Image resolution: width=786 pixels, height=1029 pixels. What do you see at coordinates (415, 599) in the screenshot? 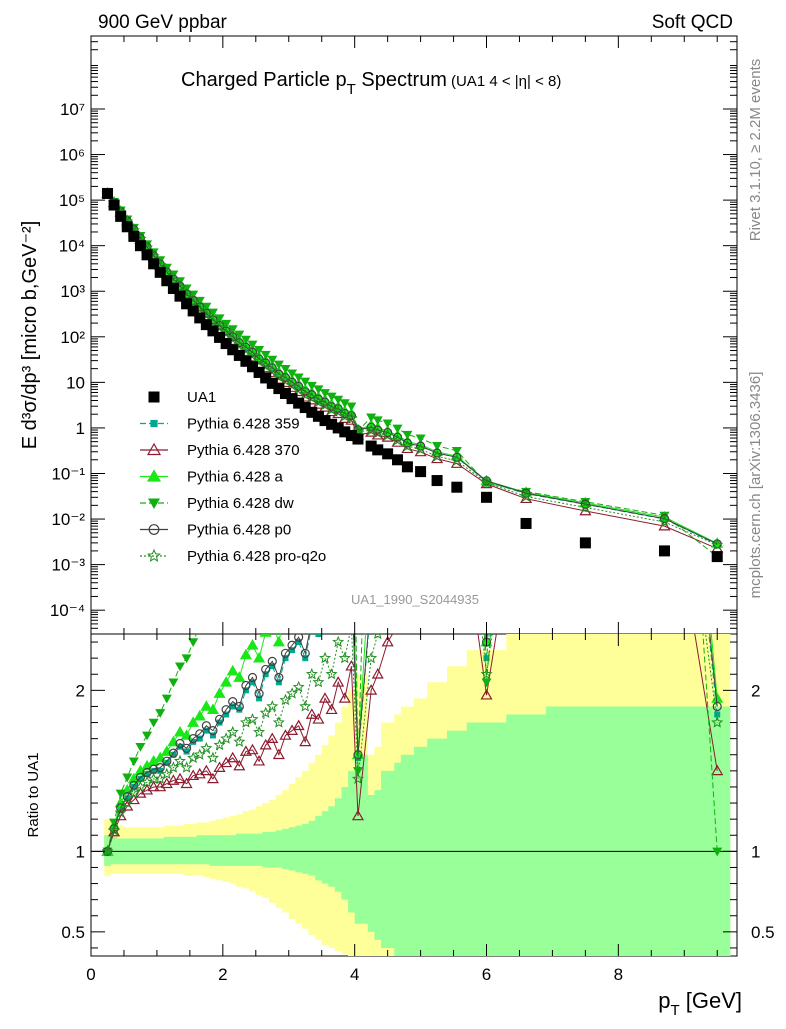
I see `analysis-watermark: UA1_1990_S2044935` at bounding box center [415, 599].